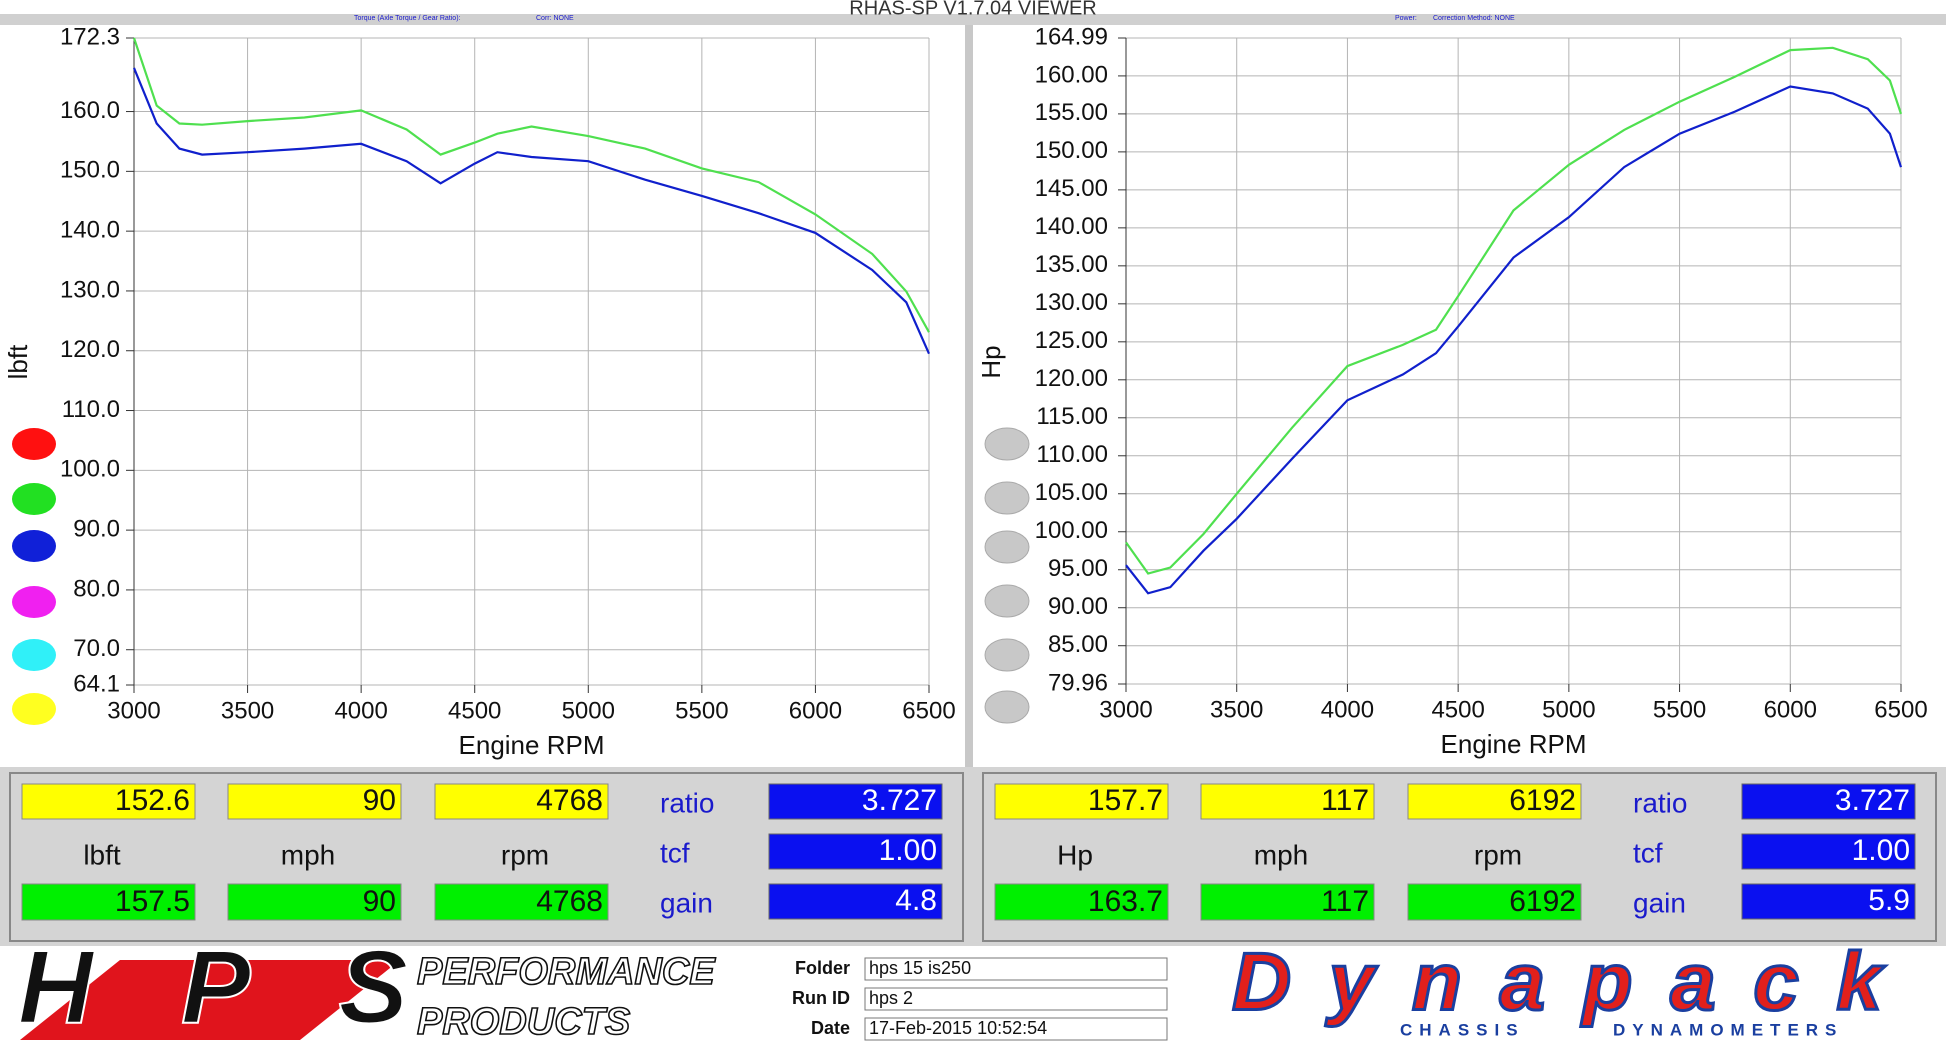  I want to click on y-tick-label: 145.00, so click(1071, 188).